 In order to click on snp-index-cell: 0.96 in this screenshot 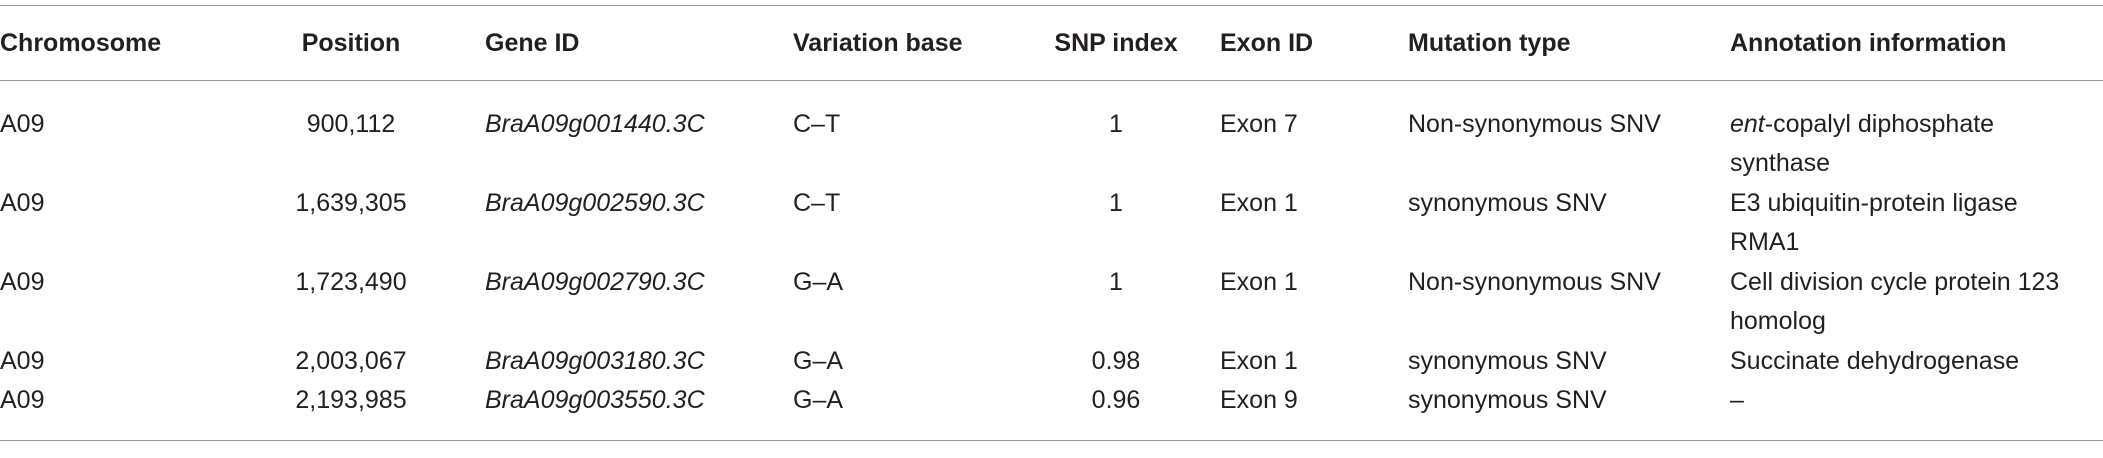, I will do `click(1116, 400)`.